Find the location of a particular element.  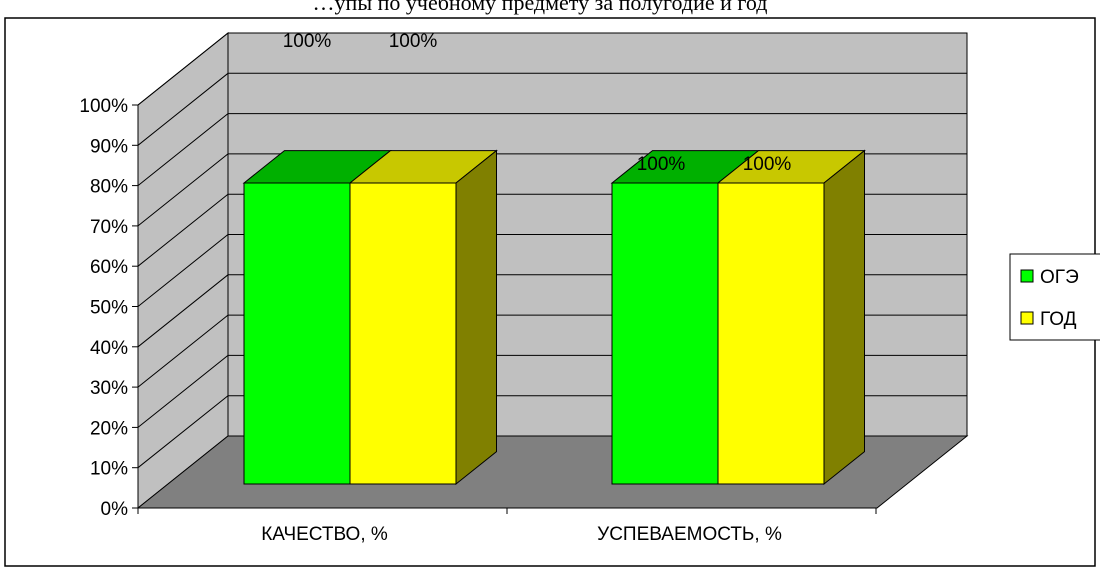

data-label-oge-0: 100% is located at coordinates (307, 41).